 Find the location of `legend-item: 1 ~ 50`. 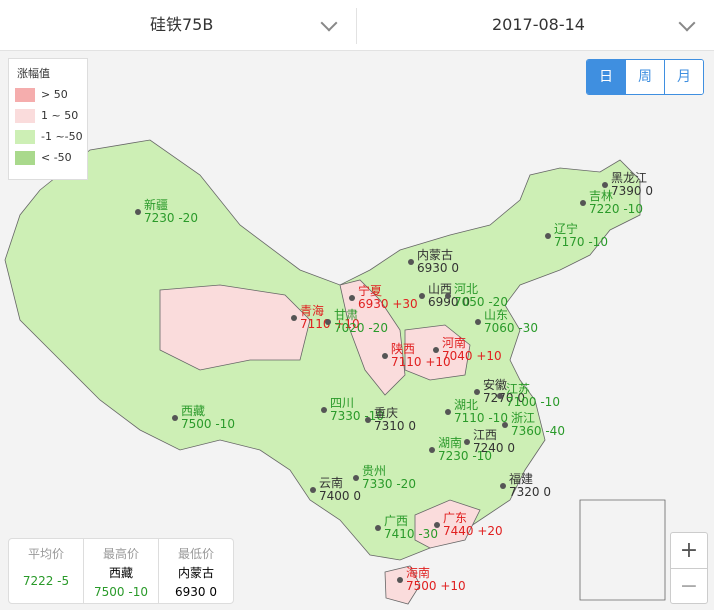

legend-item: 1 ~ 50 is located at coordinates (51, 115).